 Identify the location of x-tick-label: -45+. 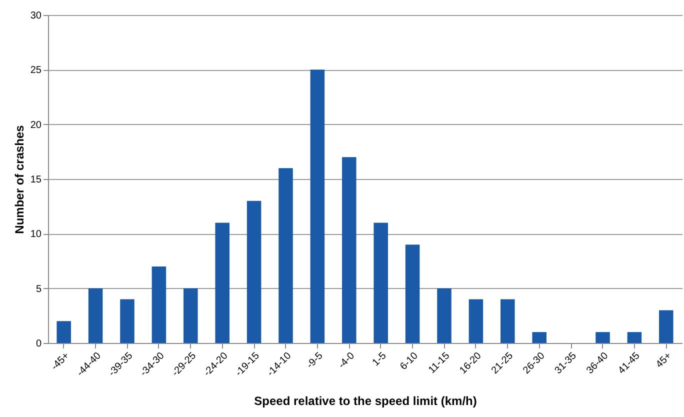
(61, 361).